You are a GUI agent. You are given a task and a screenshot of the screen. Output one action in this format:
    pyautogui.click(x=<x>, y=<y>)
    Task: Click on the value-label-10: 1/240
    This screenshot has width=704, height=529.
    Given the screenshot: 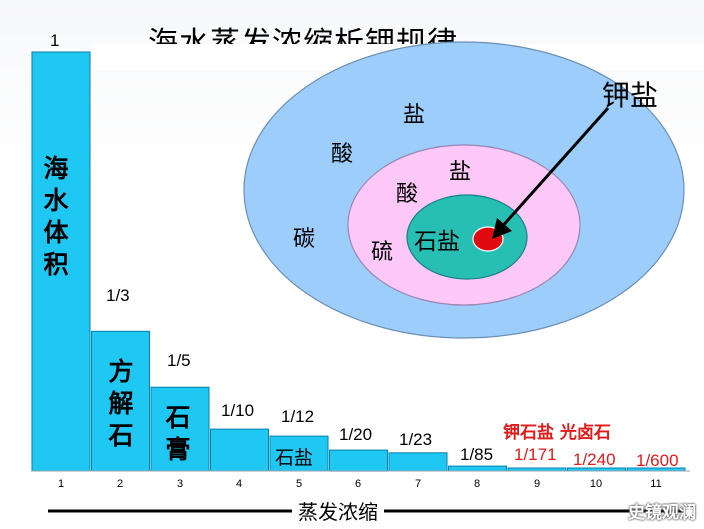 What is the action you would take?
    pyautogui.click(x=594, y=459)
    